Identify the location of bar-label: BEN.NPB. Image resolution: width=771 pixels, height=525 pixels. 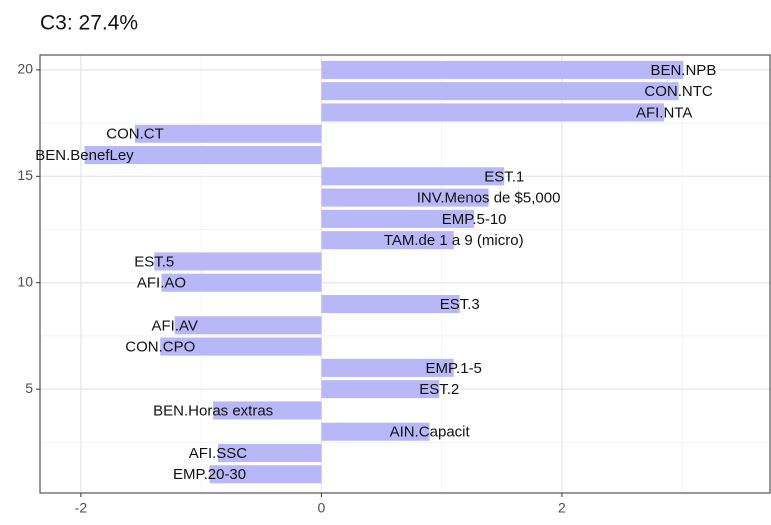
(683, 70).